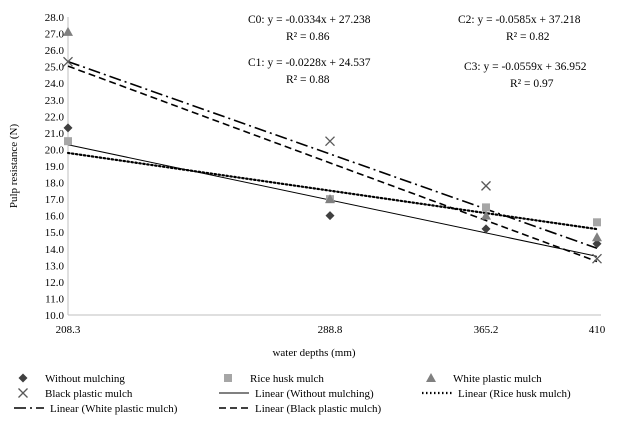 The width and height of the screenshot is (618, 422). I want to click on legend-label-white-plastic-mulch: White plastic mulch, so click(497, 379).